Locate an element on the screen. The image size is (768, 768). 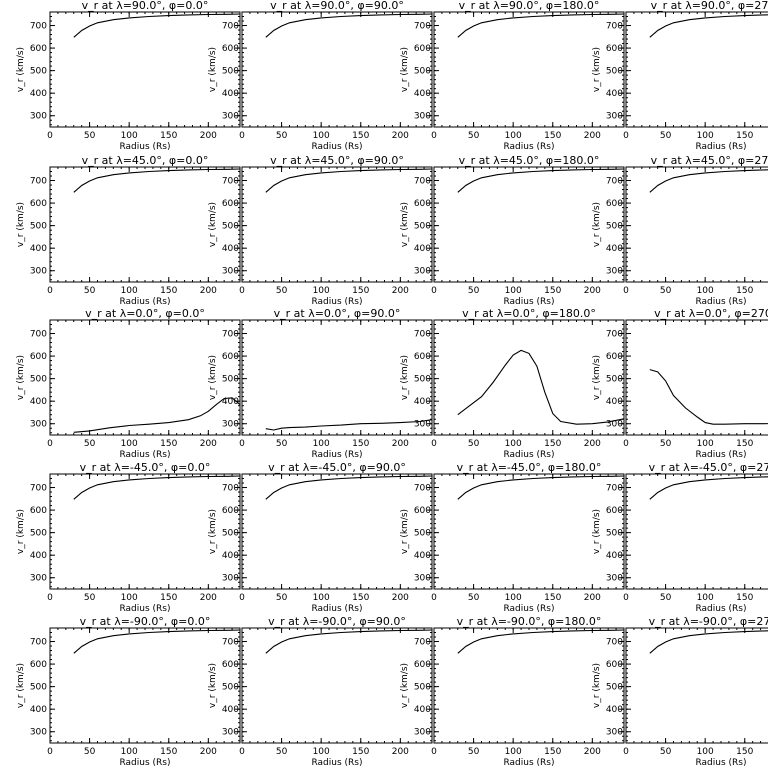
panel-title: v_r at λ=-90.0°, φ=90.0° is located at coordinates (337, 621).